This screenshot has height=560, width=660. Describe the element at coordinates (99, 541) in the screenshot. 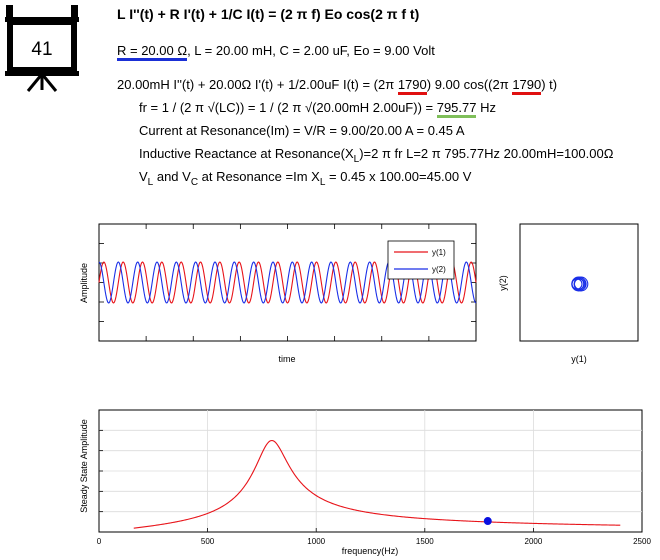

I see `x-tick-label: 0` at that location.